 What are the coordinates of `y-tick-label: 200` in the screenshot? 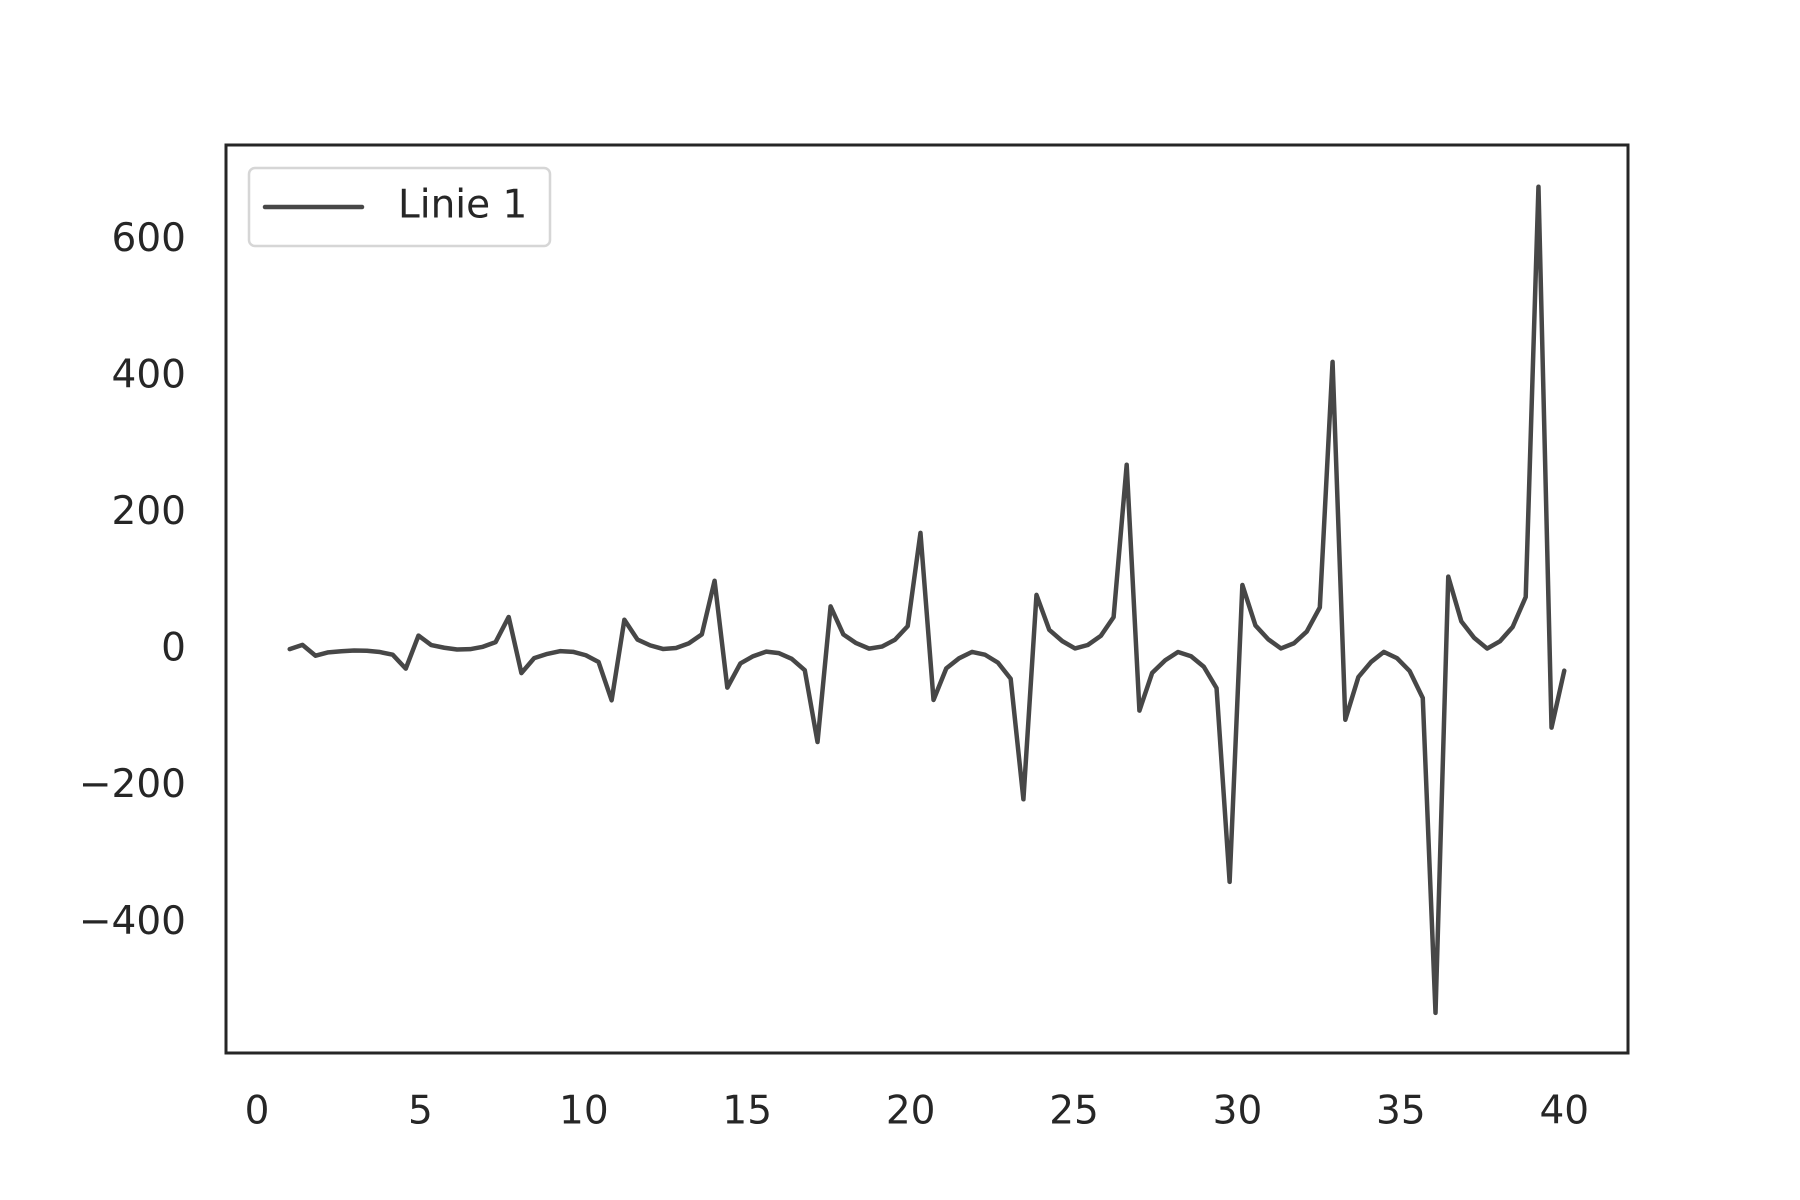 It's located at (149, 511).